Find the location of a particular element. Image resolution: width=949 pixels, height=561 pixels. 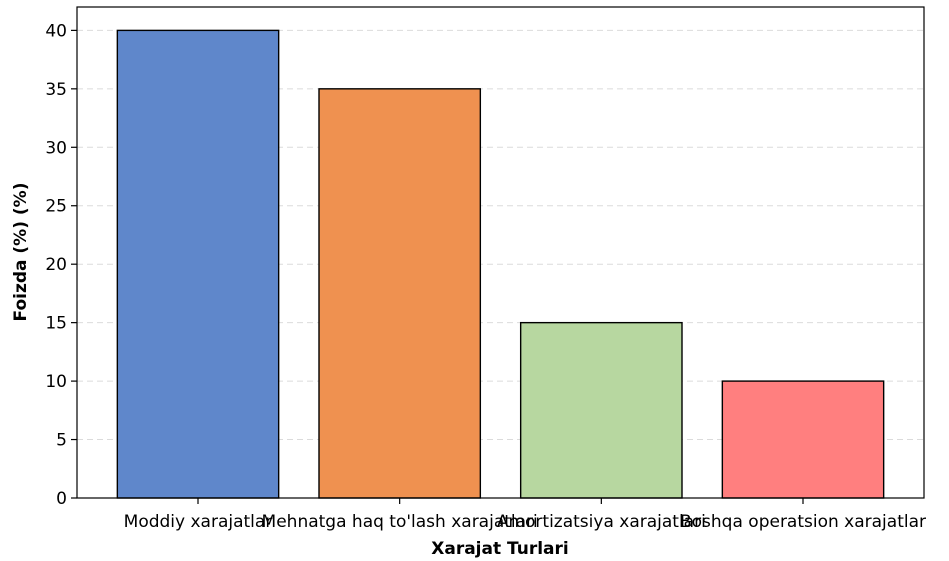

y-tick-label: 30 is located at coordinates (56, 148).